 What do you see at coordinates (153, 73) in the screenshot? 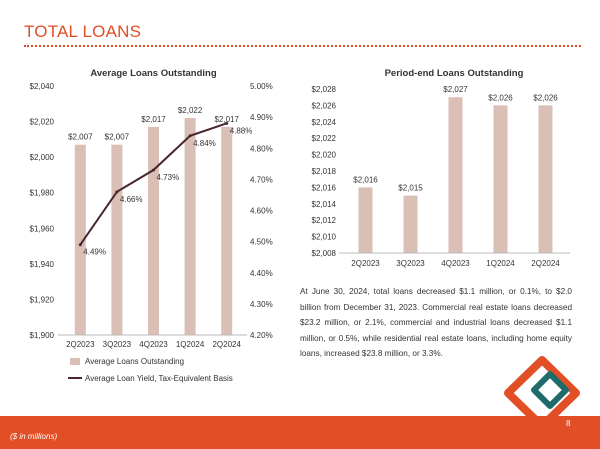
I see `left-chart-title: Average Loans Outstanding` at bounding box center [153, 73].